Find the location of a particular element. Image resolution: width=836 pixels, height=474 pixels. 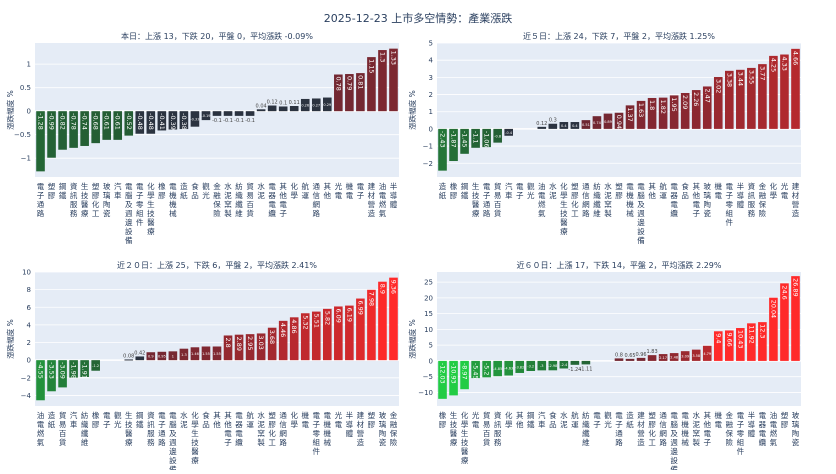

bar-value-label: -0.4 is located at coordinates (509, 133).